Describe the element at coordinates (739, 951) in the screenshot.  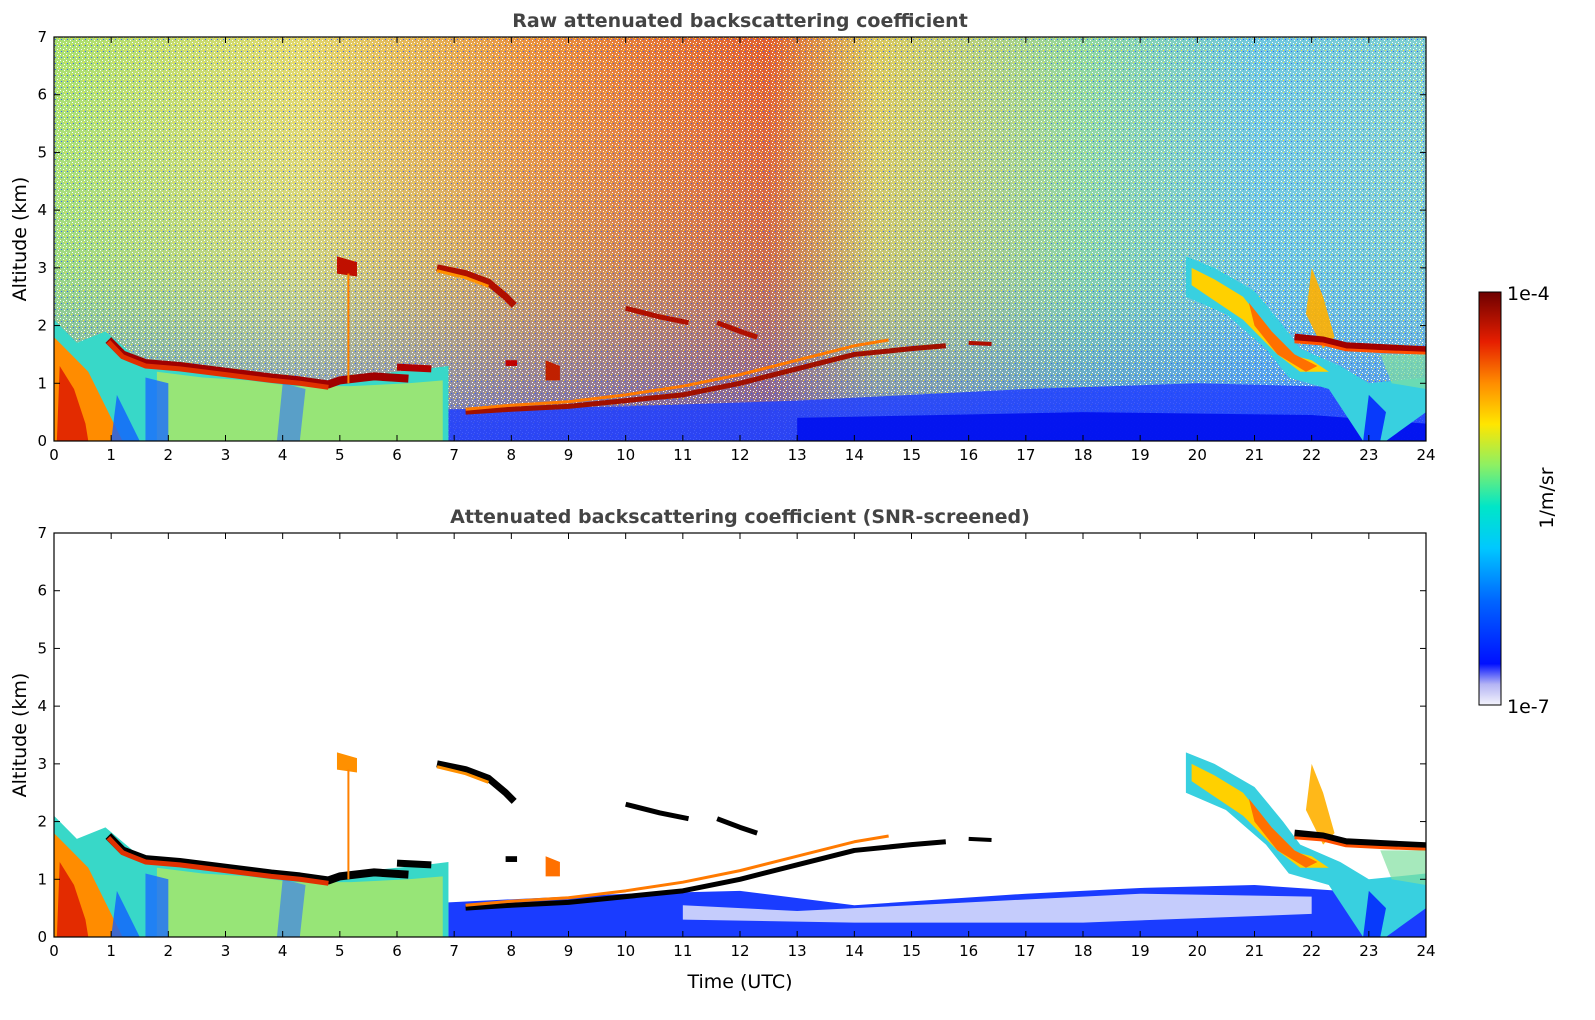
I see `x-tick-label: 12` at that location.